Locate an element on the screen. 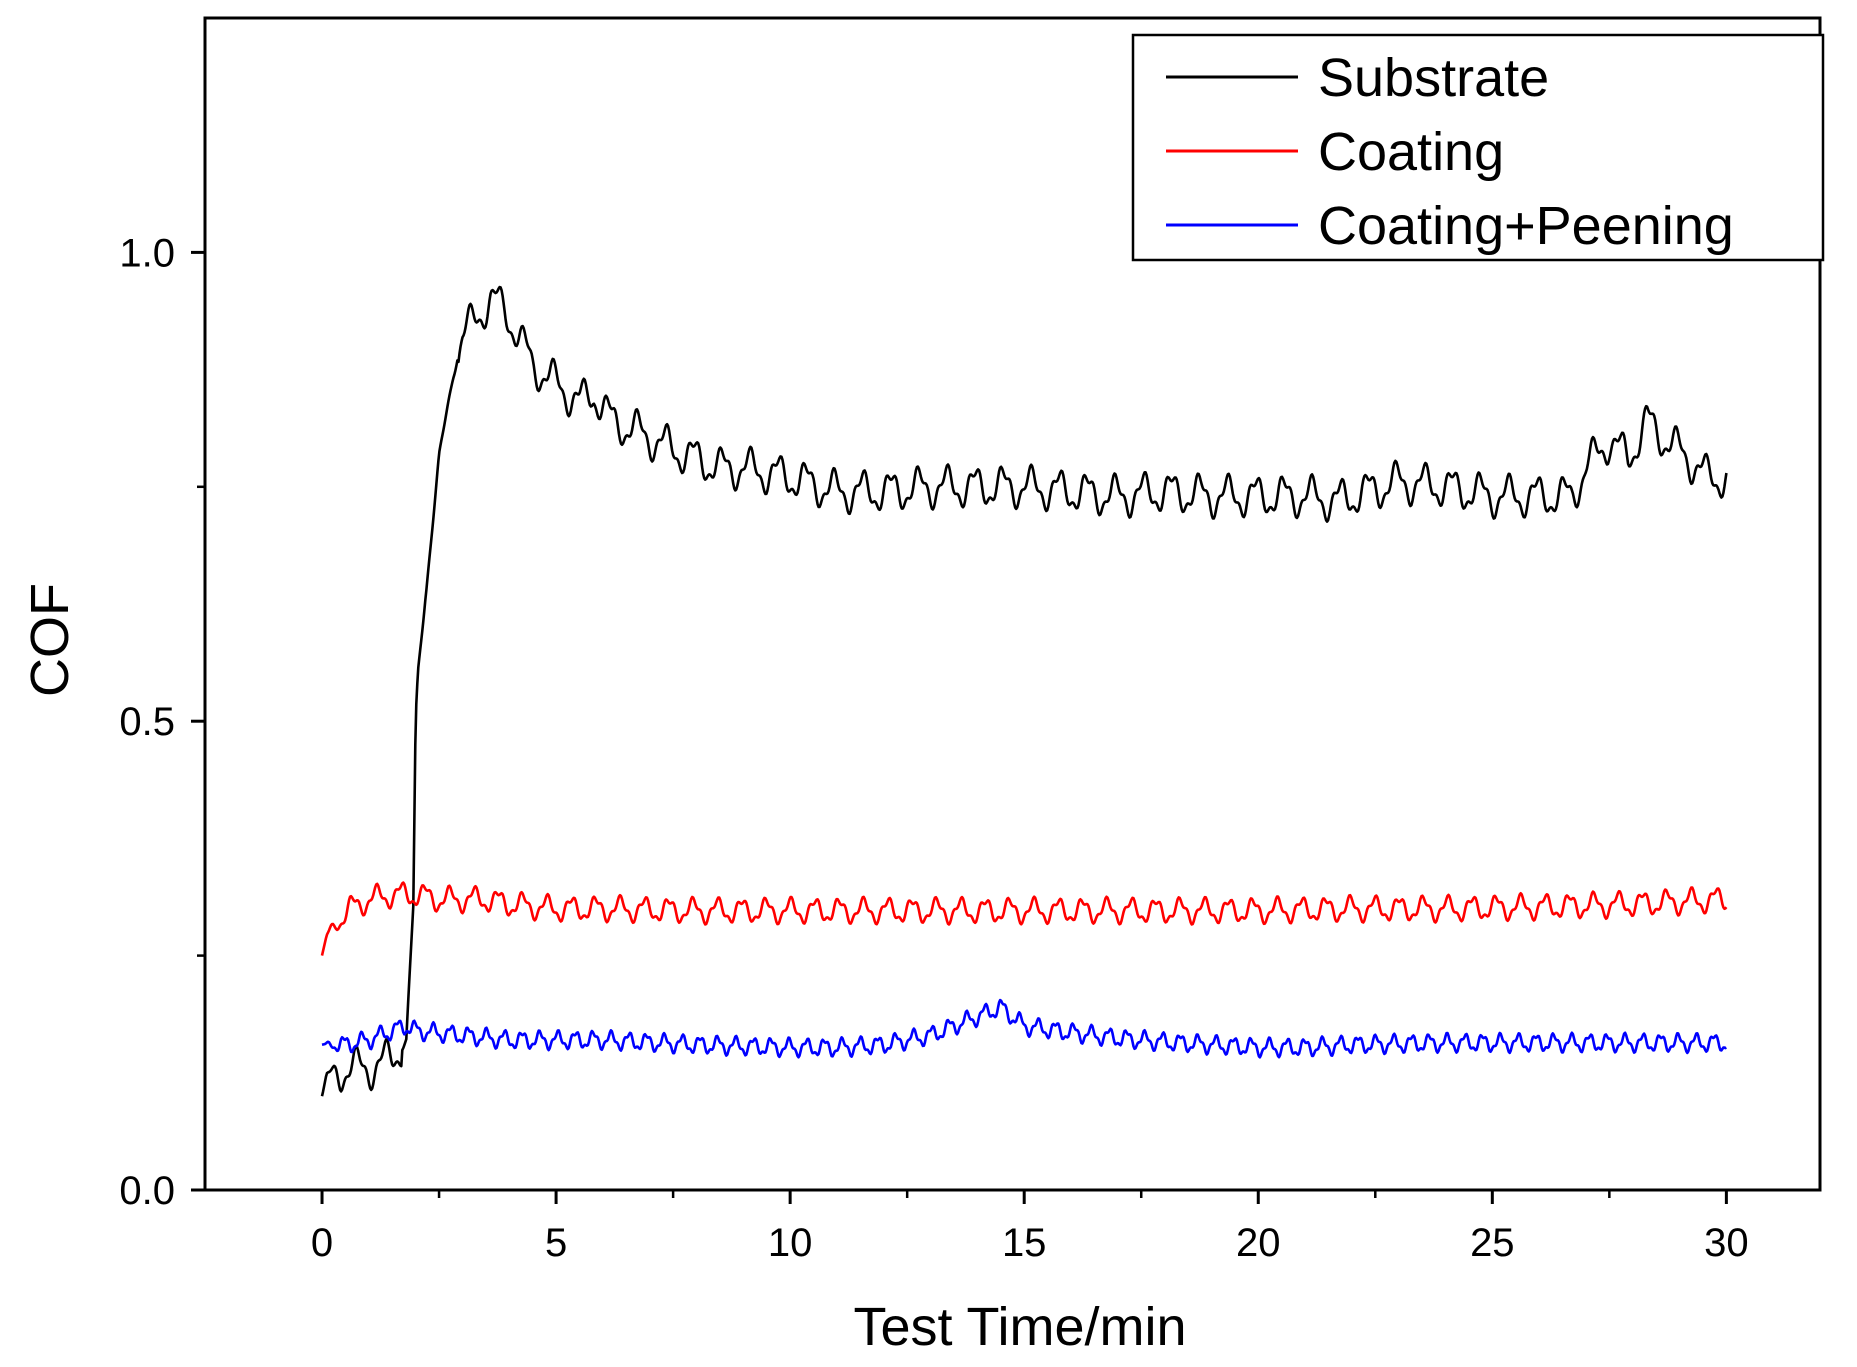 The width and height of the screenshot is (1857, 1367). series-line-coating-peening is located at coordinates (1024, 1028).